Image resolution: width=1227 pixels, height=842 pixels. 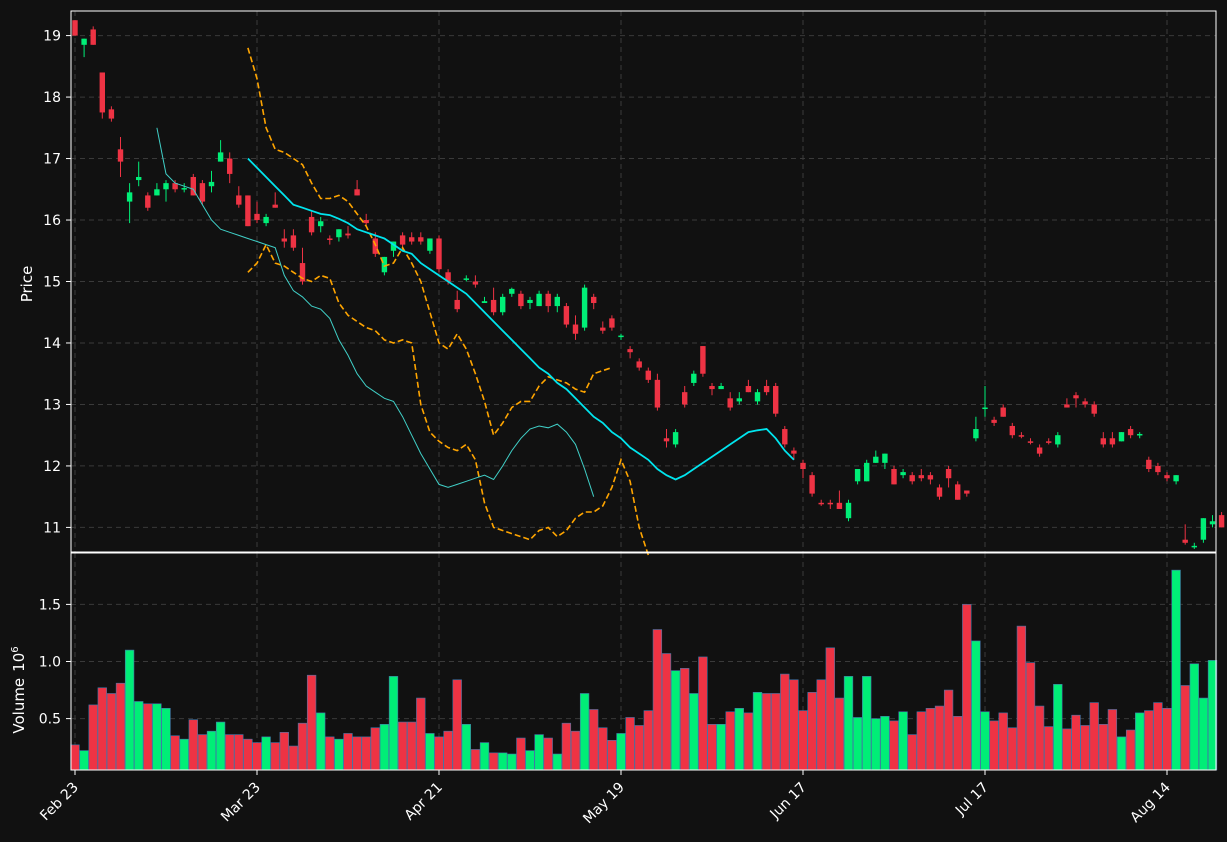 What do you see at coordinates (448, 399) in the screenshot?
I see `lower-band-line` at bounding box center [448, 399].